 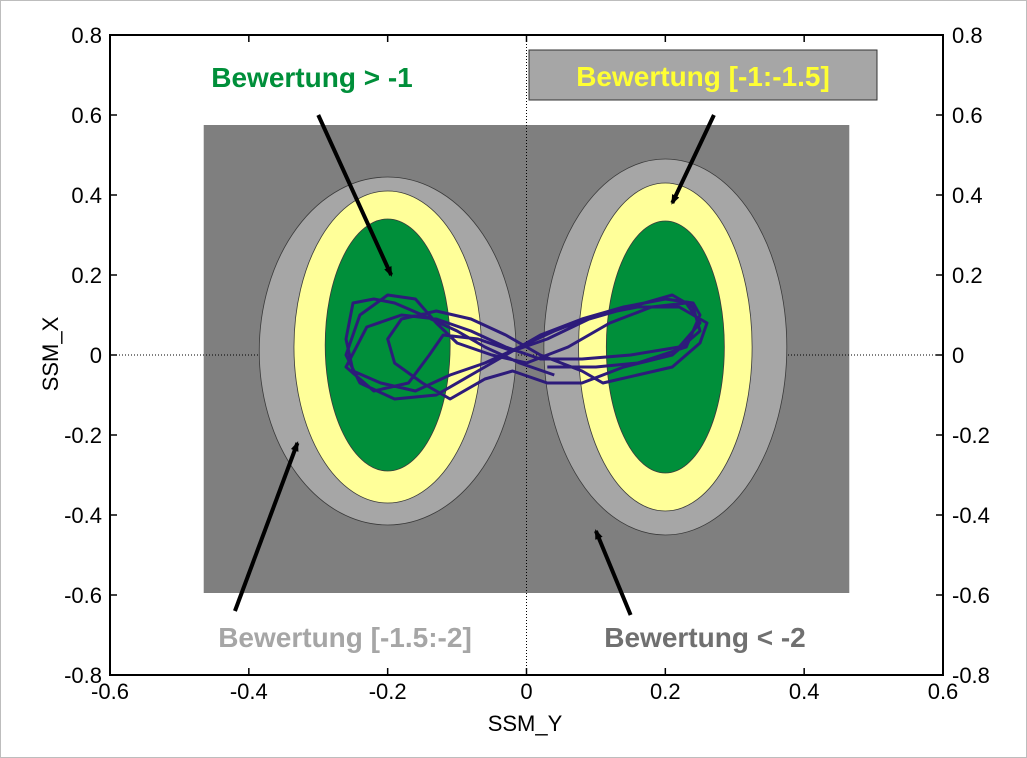 I want to click on x-axis-label: SSM_Y, so click(x=525, y=723).